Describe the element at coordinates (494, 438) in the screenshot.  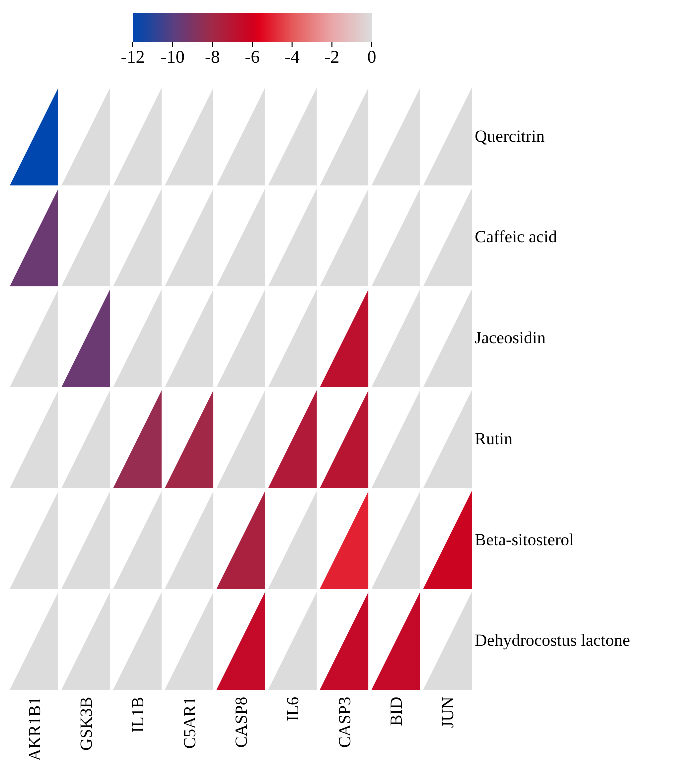
I see `y-tick-label: Rutin` at that location.